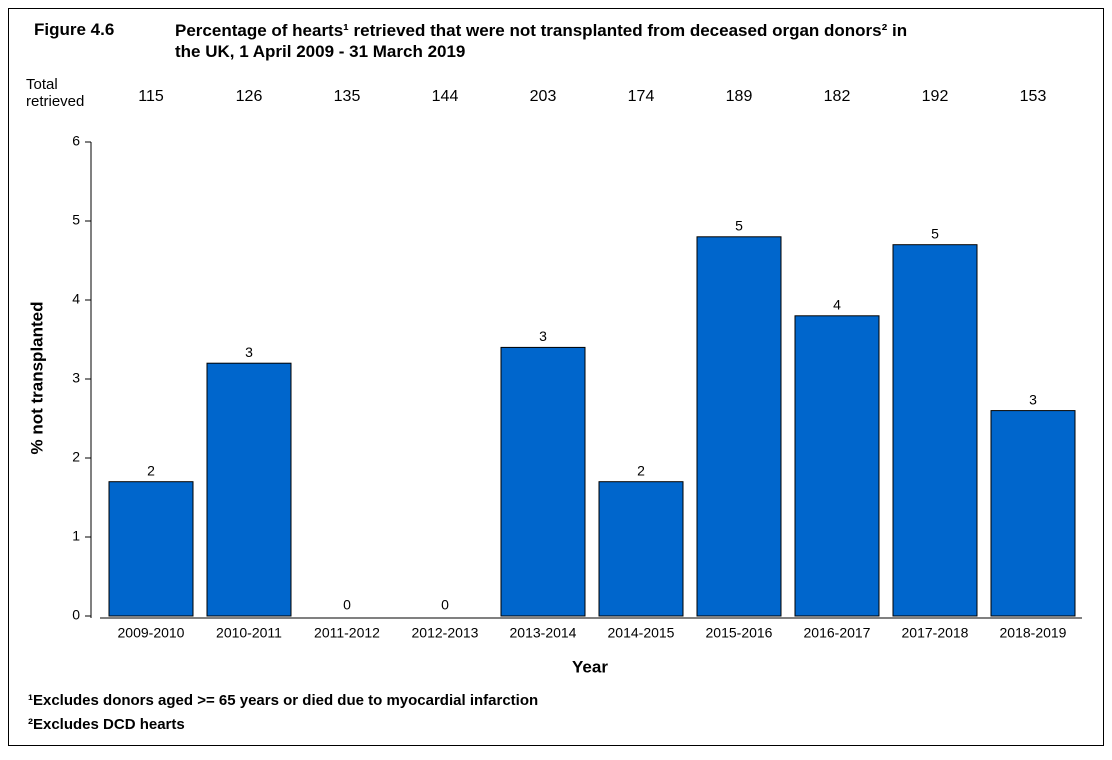 This screenshot has height=760, width=1112. I want to click on y-tick-label: 5, so click(76, 220).